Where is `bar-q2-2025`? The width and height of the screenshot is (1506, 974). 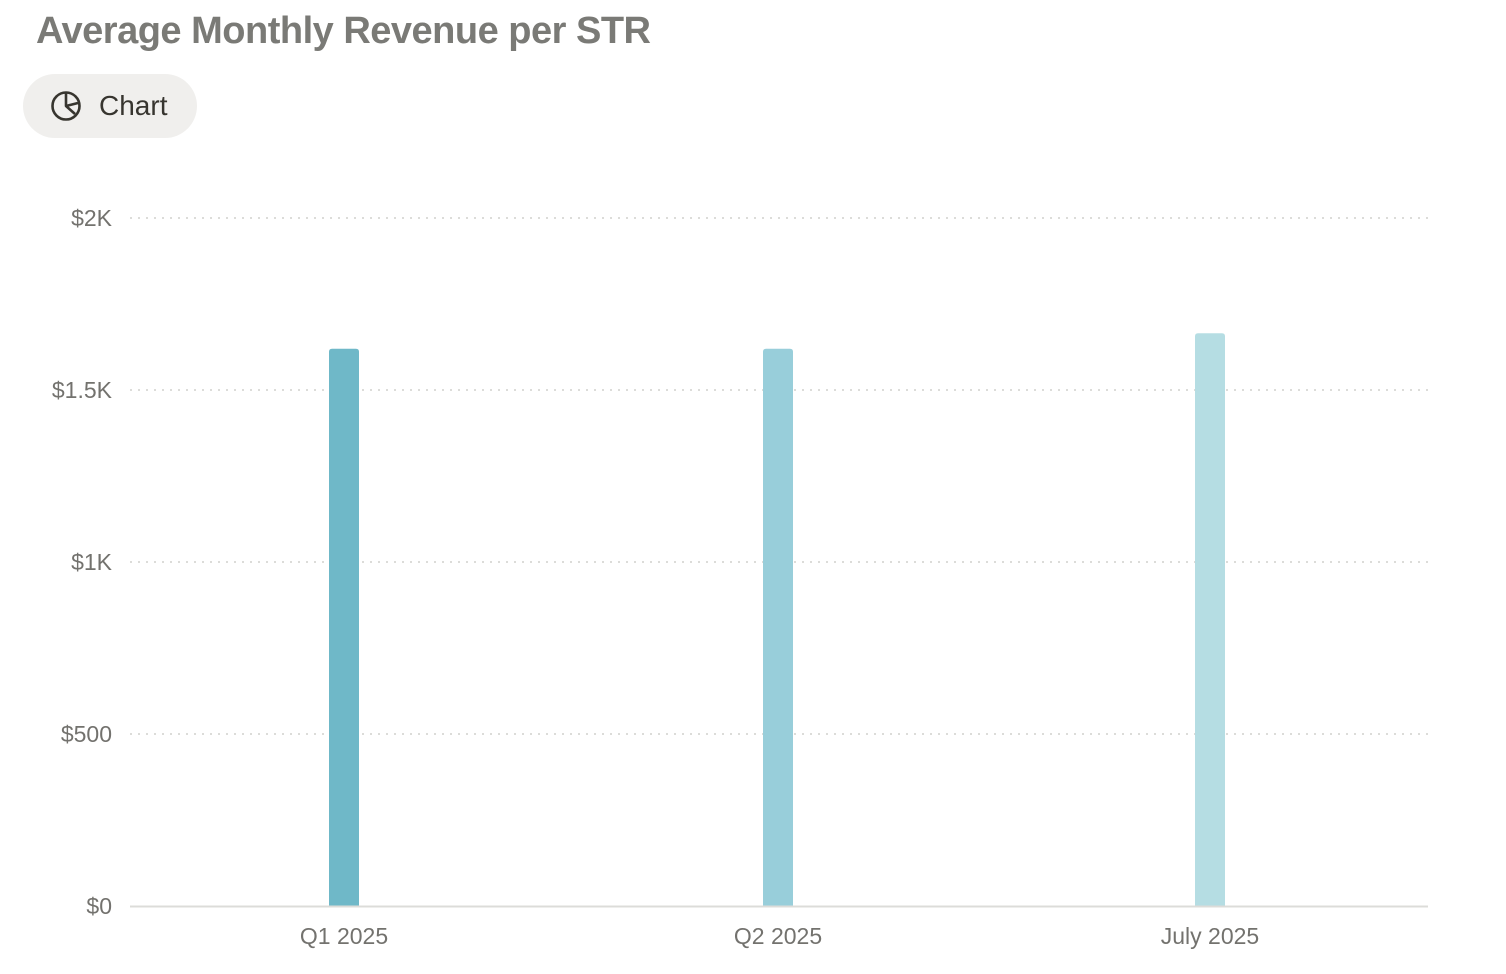 bar-q2-2025 is located at coordinates (778, 627).